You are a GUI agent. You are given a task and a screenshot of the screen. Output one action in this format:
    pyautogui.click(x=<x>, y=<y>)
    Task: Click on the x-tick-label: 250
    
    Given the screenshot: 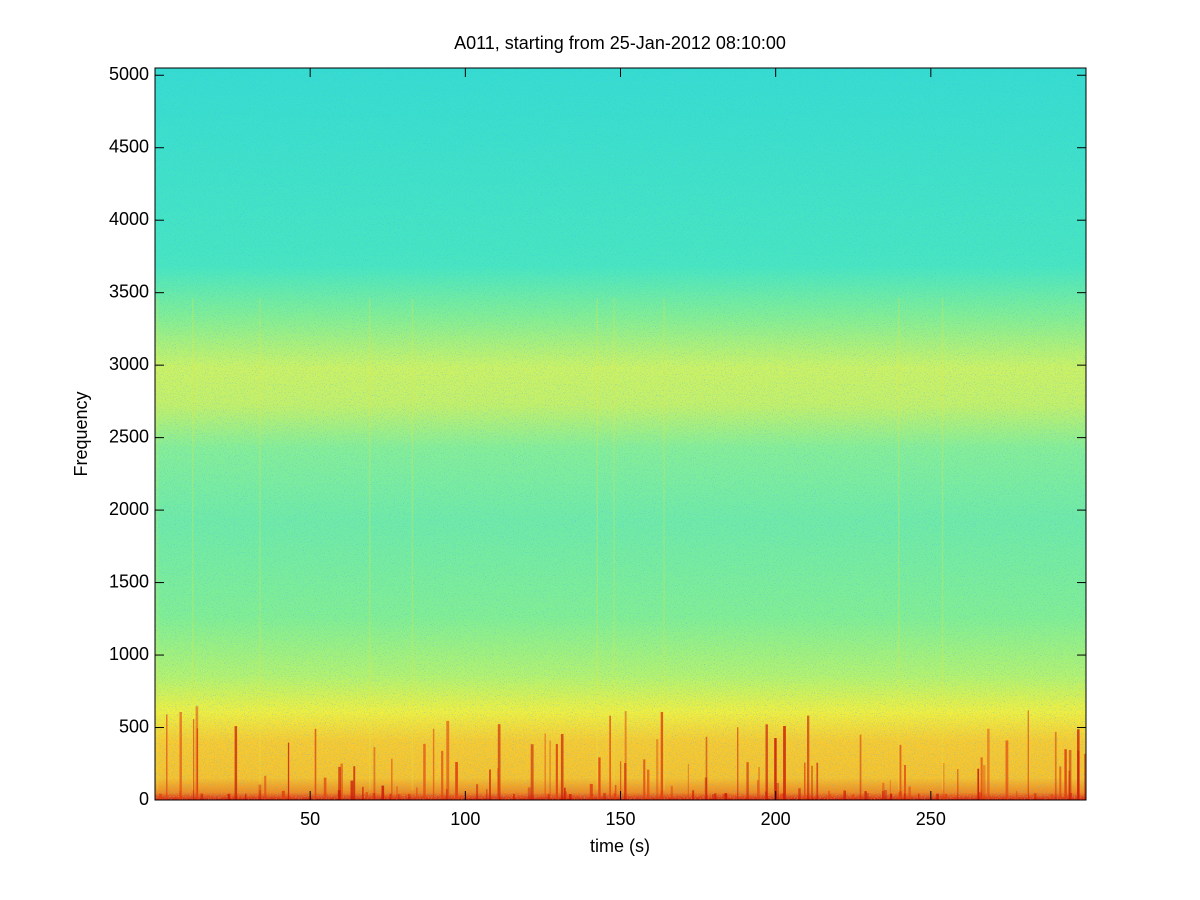 What is the action you would take?
    pyautogui.click(x=931, y=819)
    